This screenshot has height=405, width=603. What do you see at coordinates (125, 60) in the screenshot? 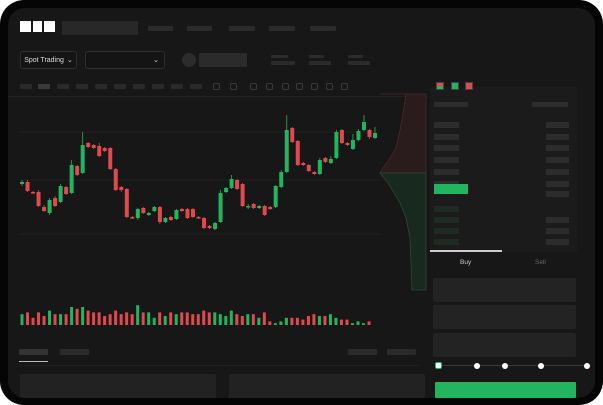
I see `pair-select: ⌄` at bounding box center [125, 60].